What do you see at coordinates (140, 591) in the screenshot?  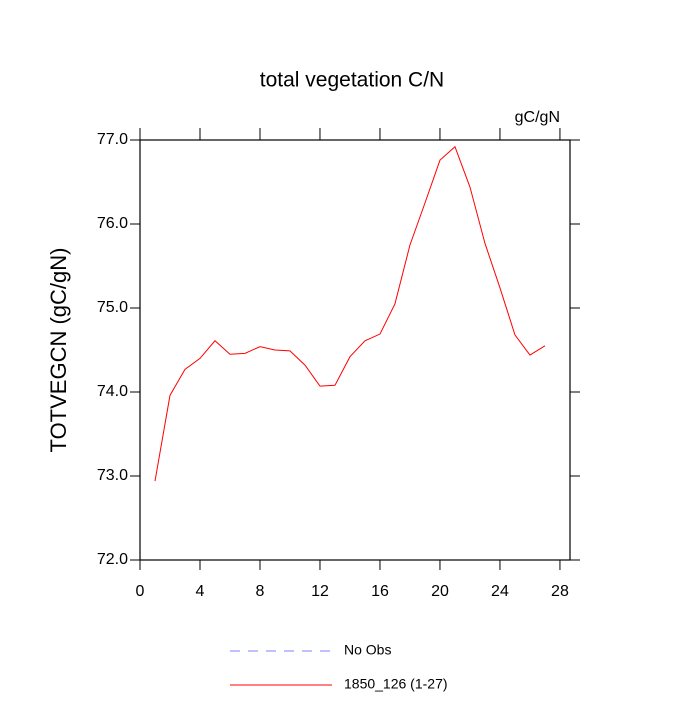 I see `x-tick-label: 0` at bounding box center [140, 591].